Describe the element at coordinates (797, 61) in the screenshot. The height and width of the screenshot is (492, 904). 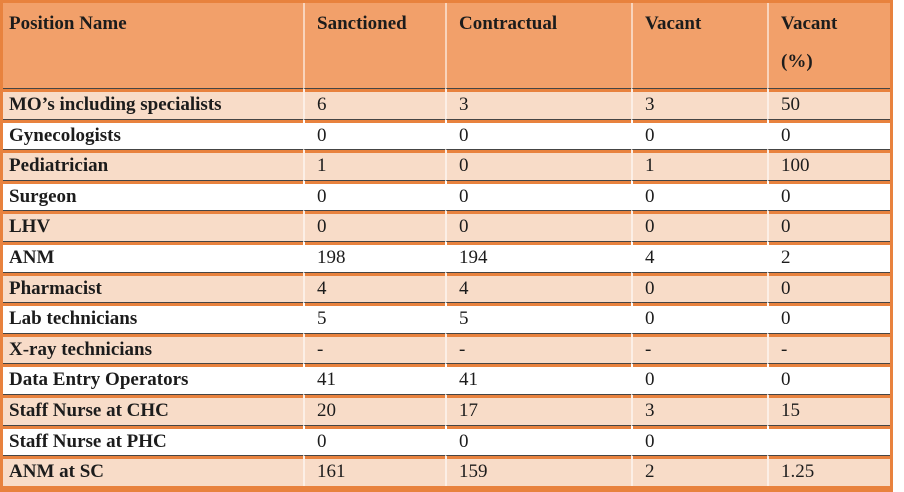
I see `column-header-vacant-percent-line2: (%)` at that location.